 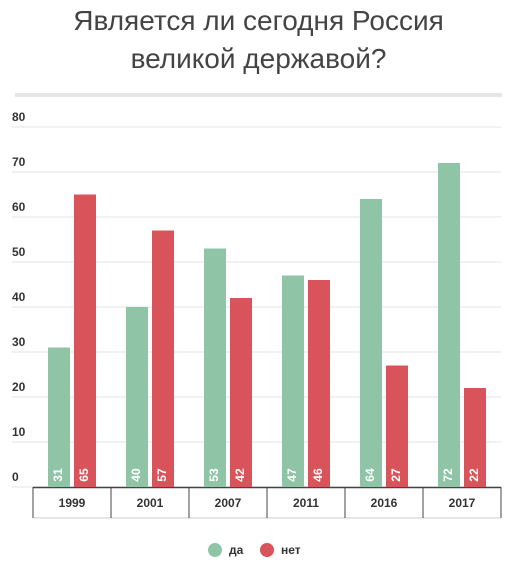 I want to click on x-tick-label: 2001, so click(x=150, y=503).